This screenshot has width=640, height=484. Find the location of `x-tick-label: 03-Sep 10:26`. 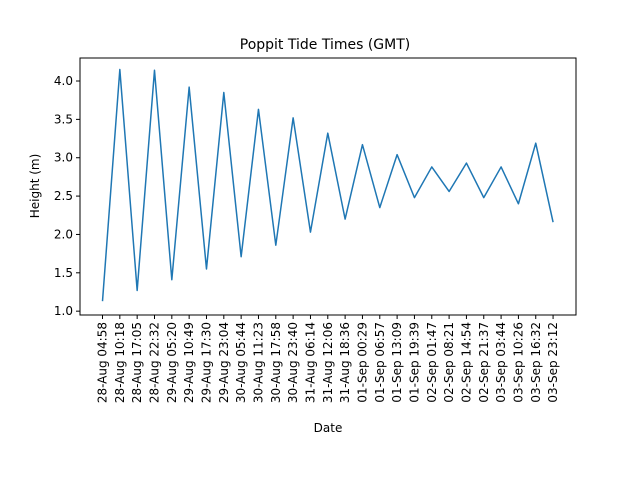

x-tick-label: 03-Sep 10:26 is located at coordinates (518, 362).